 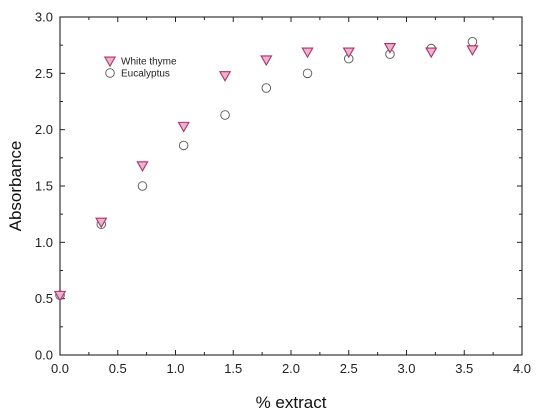 What do you see at coordinates (44, 355) in the screenshot?
I see `y-tick-label: 0.0` at bounding box center [44, 355].